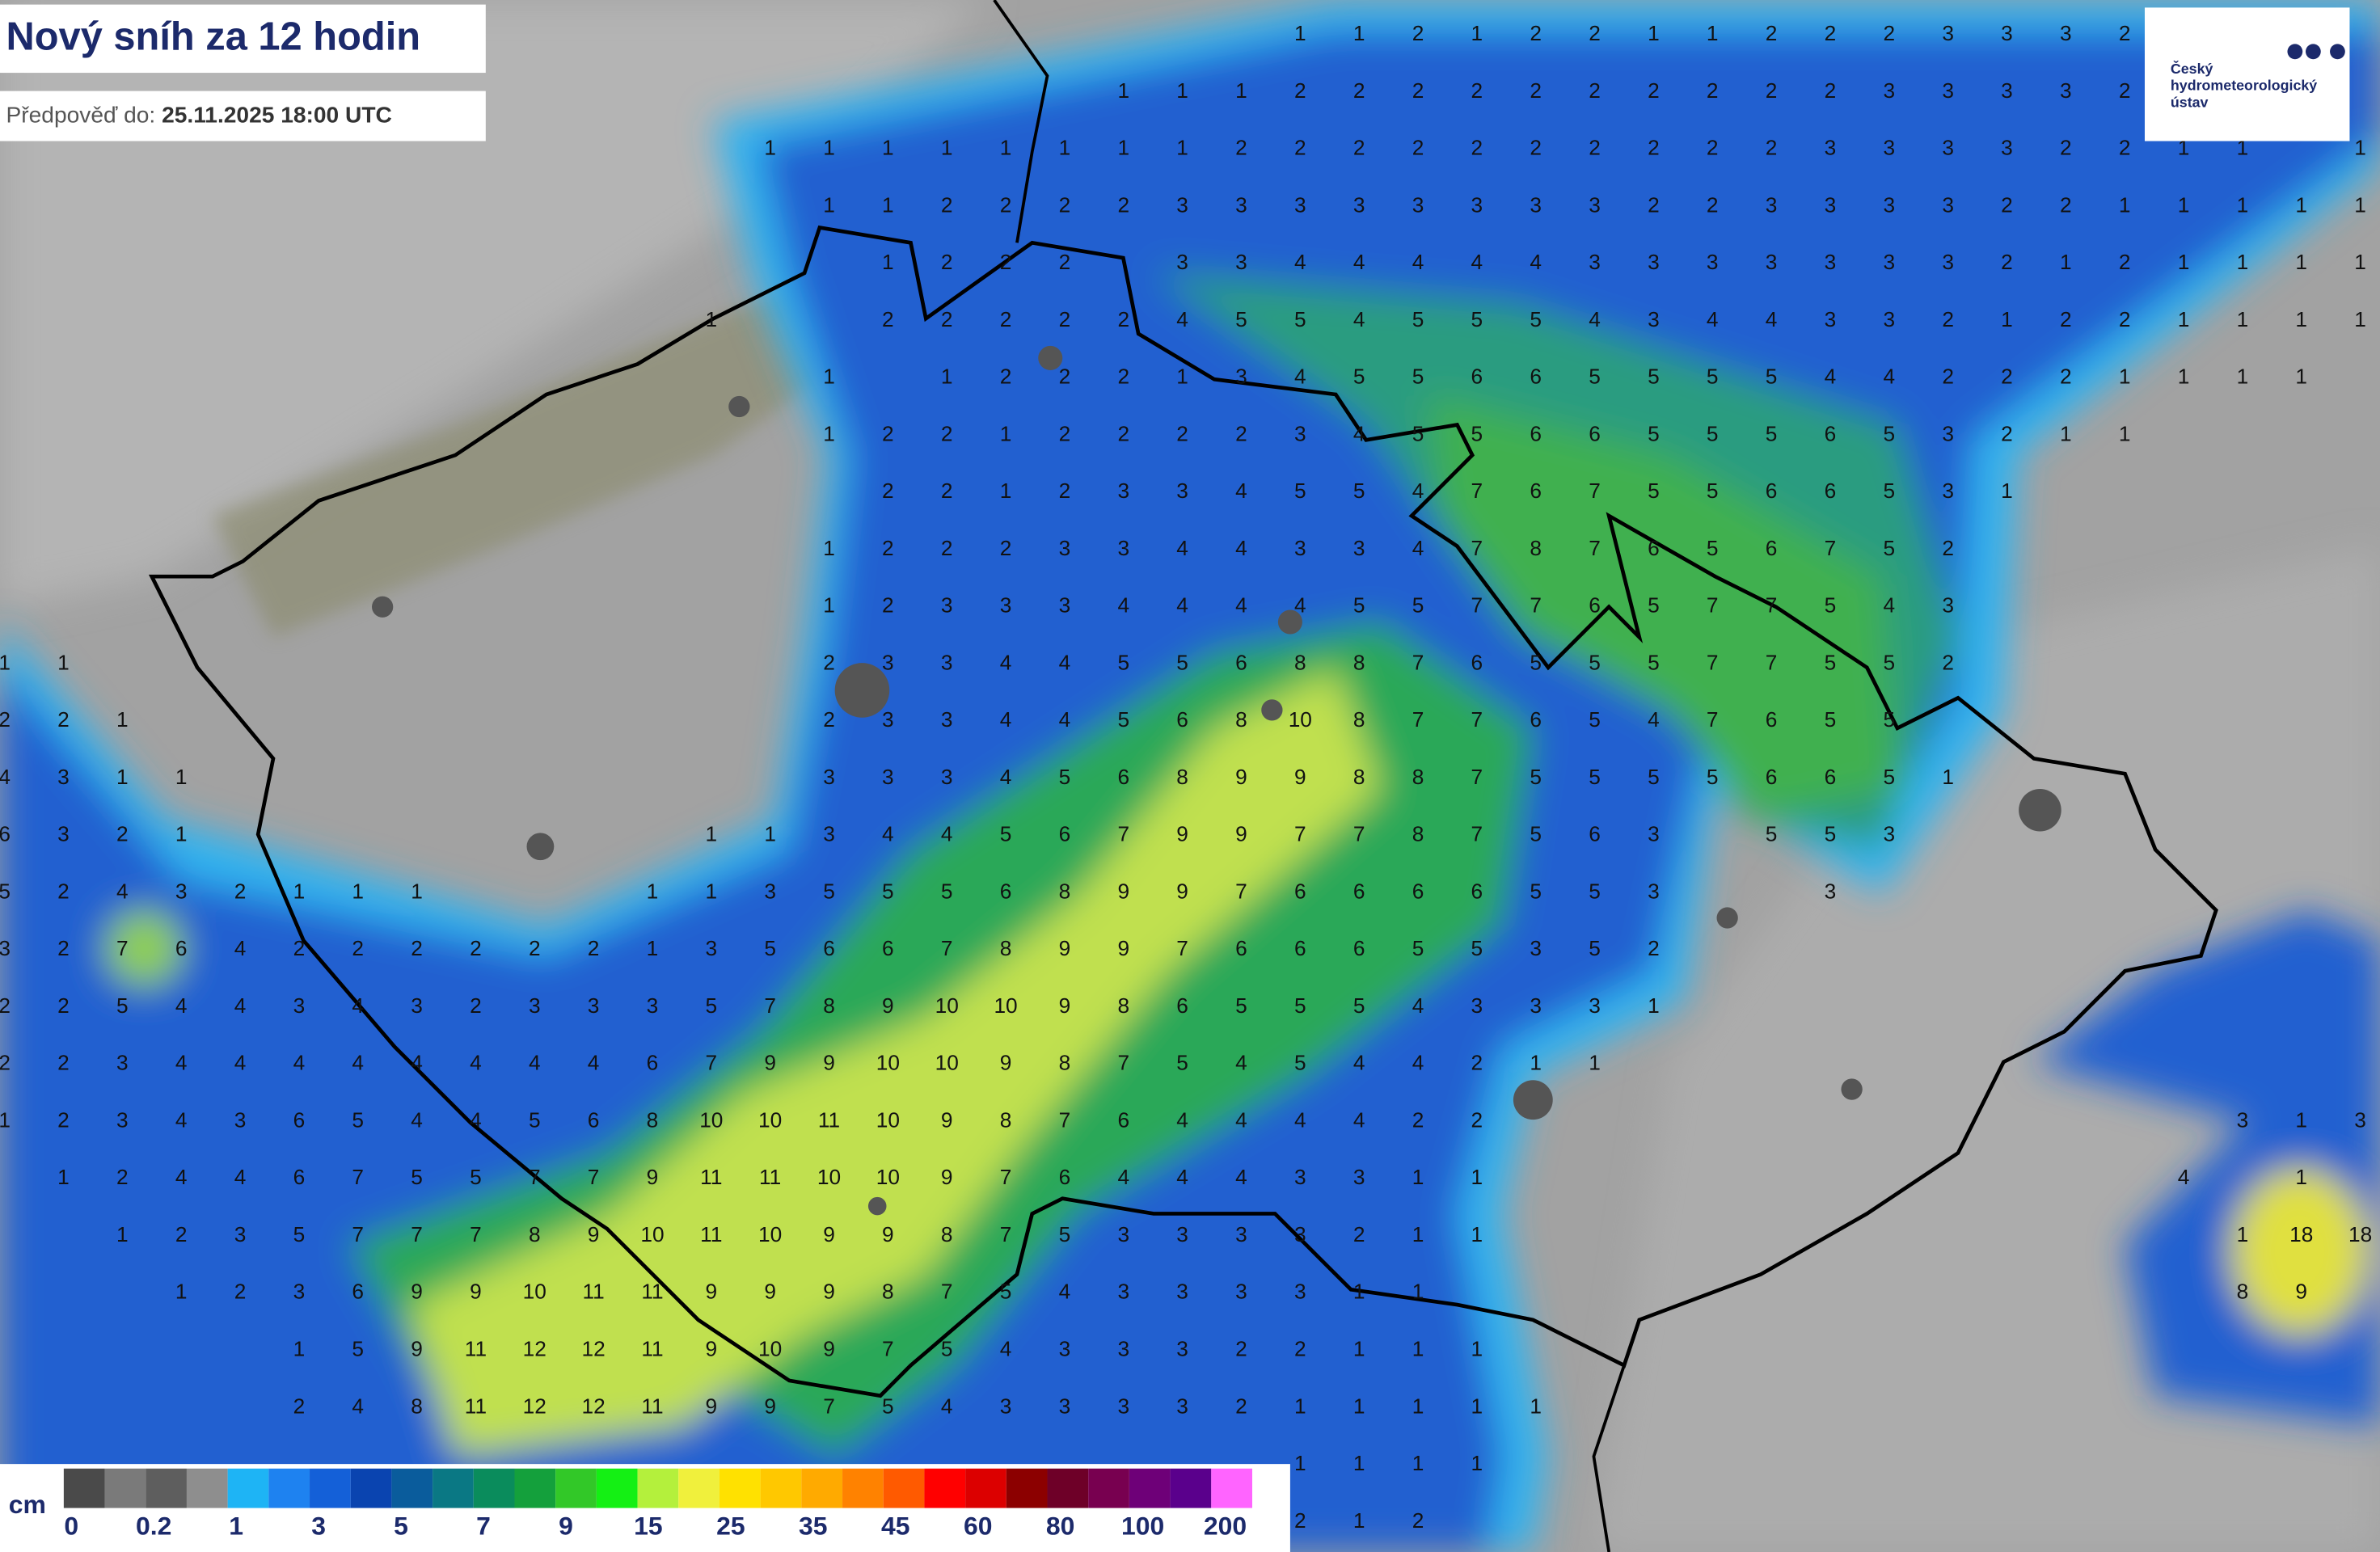  I want to click on logo-box, so click(2247, 74).